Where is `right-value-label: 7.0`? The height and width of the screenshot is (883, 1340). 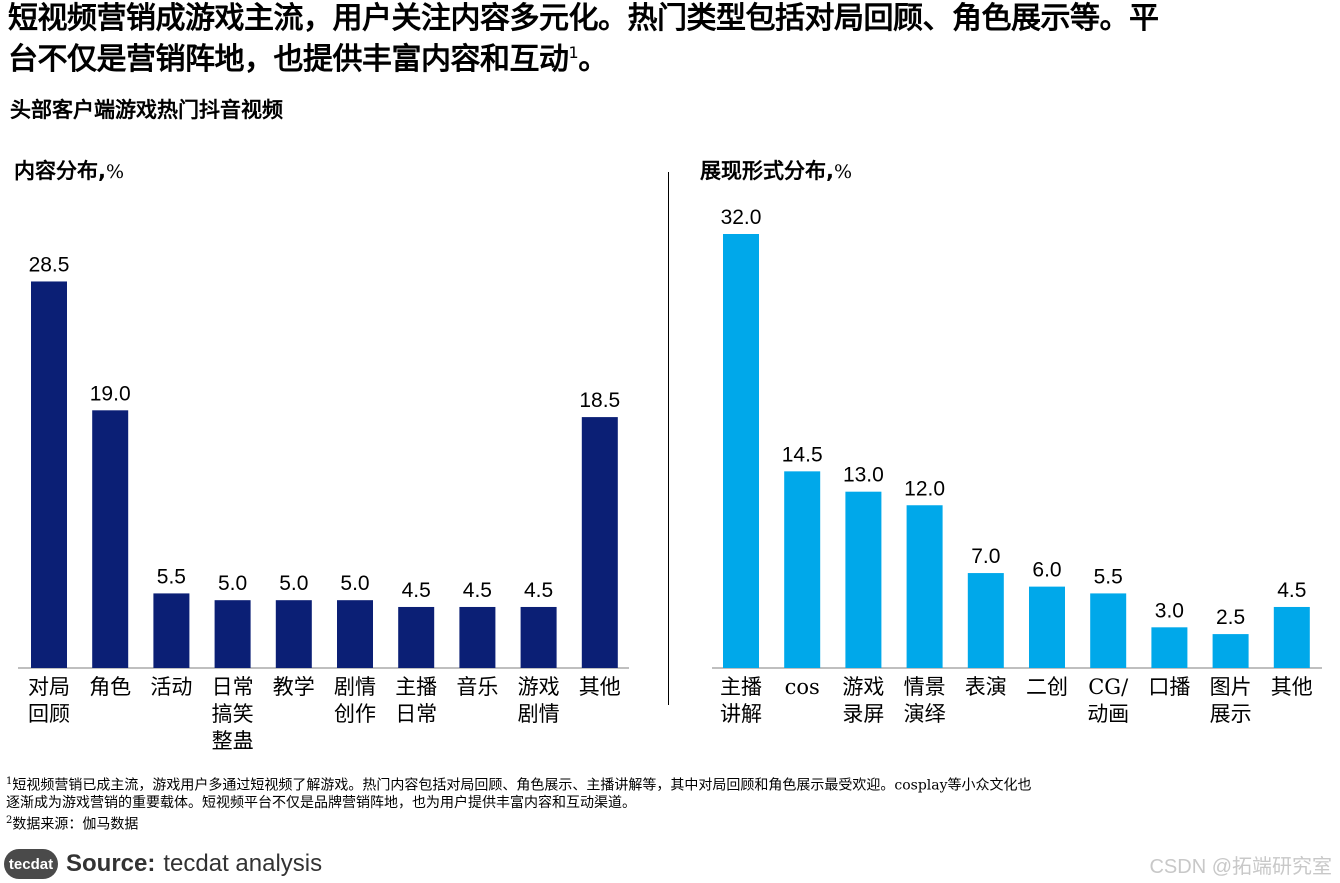 right-value-label: 7.0 is located at coordinates (985, 556).